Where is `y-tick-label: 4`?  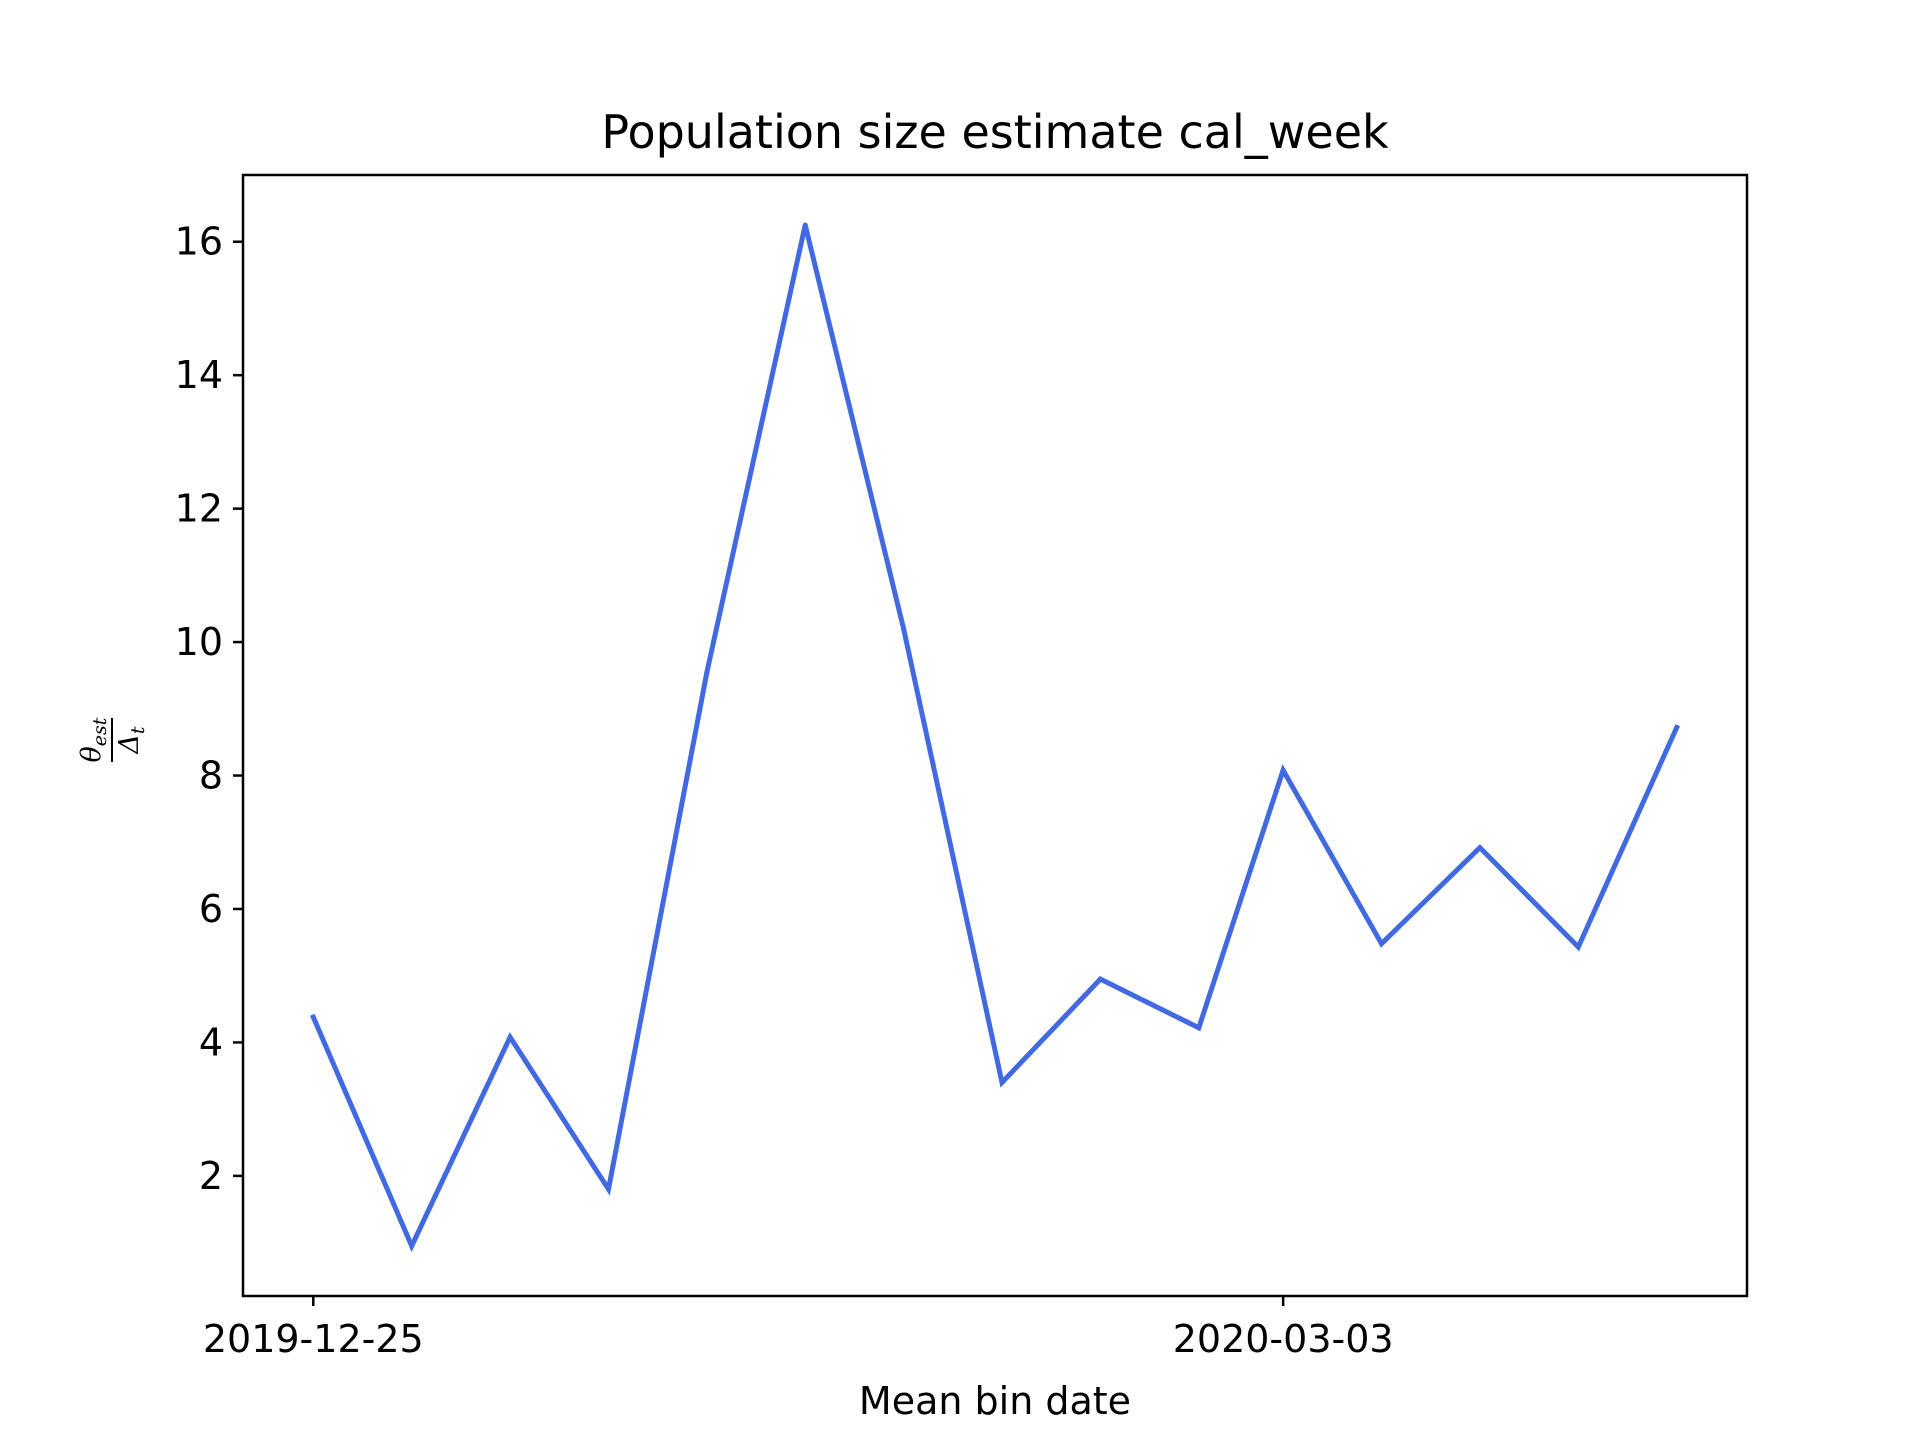
y-tick-label: 4 is located at coordinates (211, 1042).